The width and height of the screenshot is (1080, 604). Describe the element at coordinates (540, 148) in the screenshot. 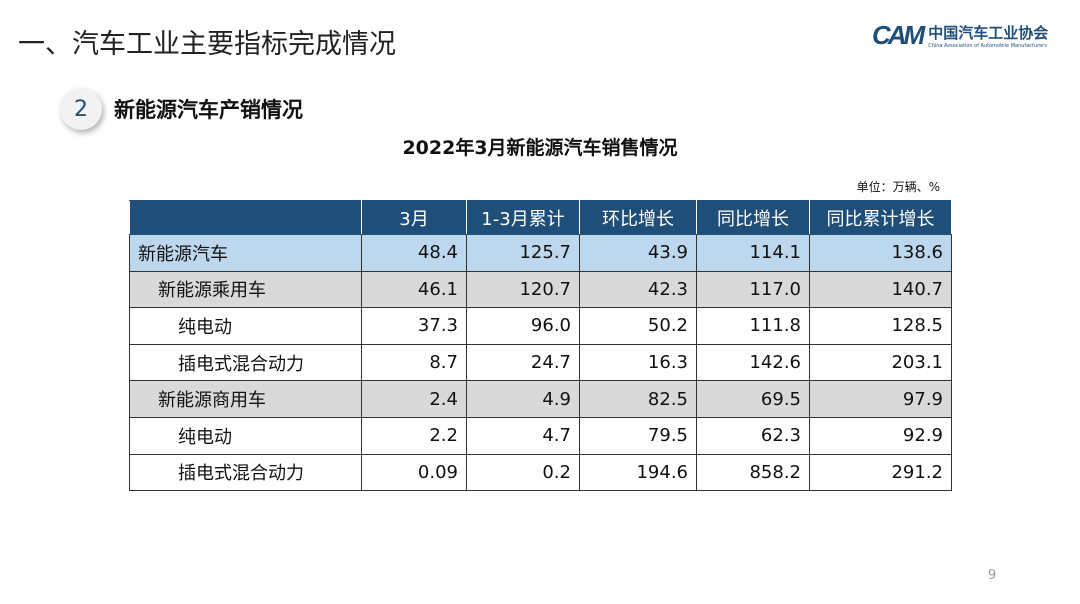

I see `table-title: 2022年3月新能源汽车销售情况` at that location.